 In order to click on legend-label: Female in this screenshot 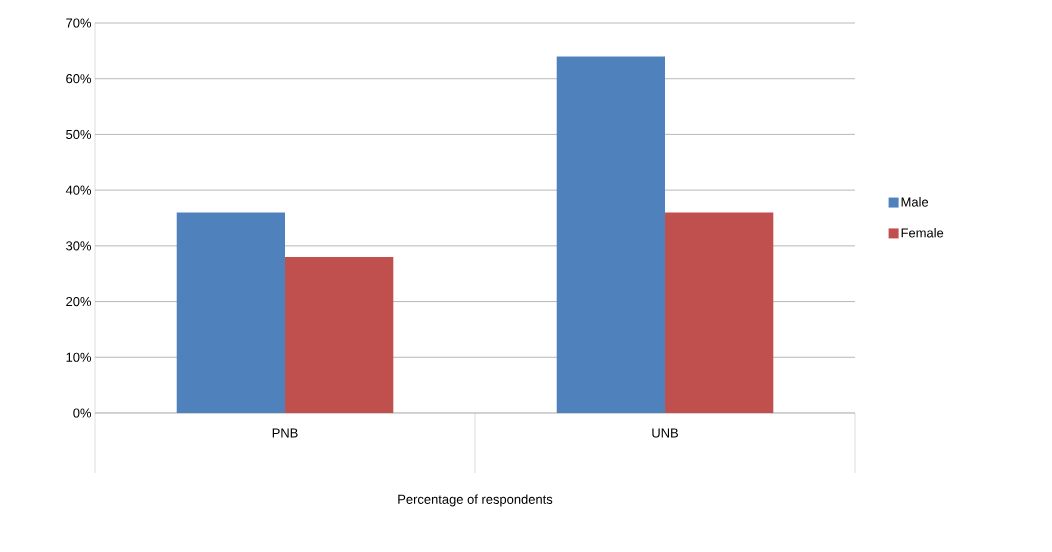, I will do `click(922, 232)`.